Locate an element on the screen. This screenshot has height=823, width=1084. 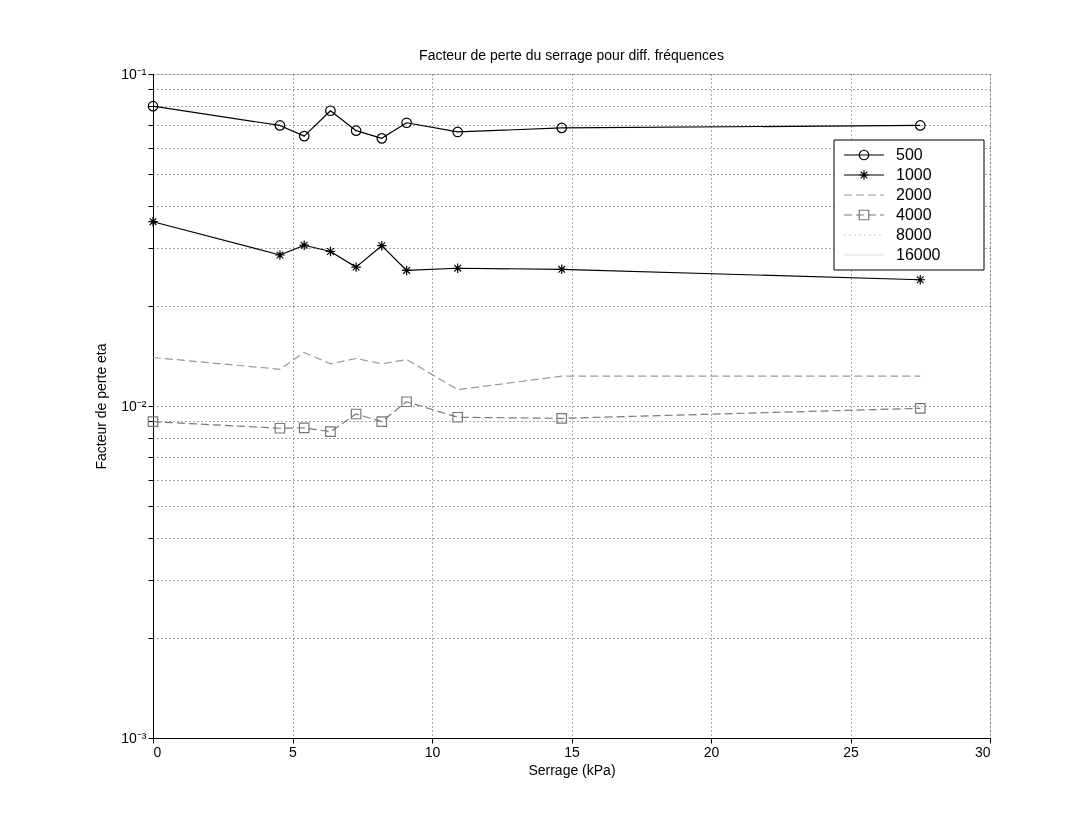
legend-label: 1000 is located at coordinates (914, 174).